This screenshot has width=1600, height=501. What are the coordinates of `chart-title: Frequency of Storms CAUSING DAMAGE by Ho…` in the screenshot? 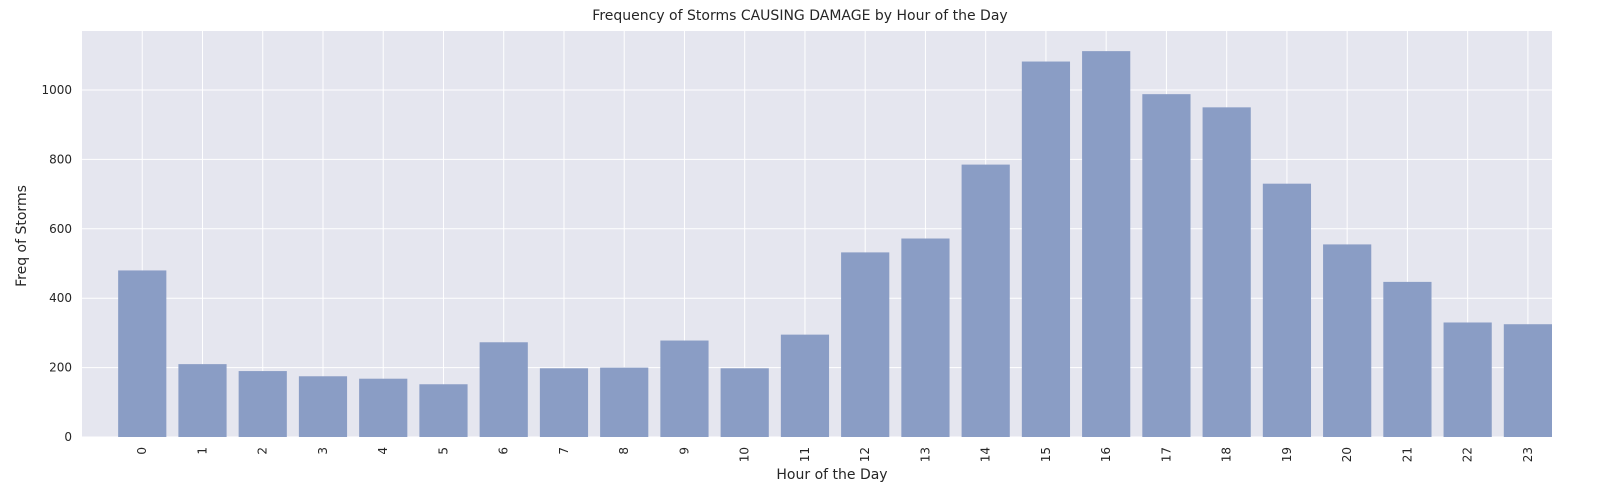 It's located at (800, 16).